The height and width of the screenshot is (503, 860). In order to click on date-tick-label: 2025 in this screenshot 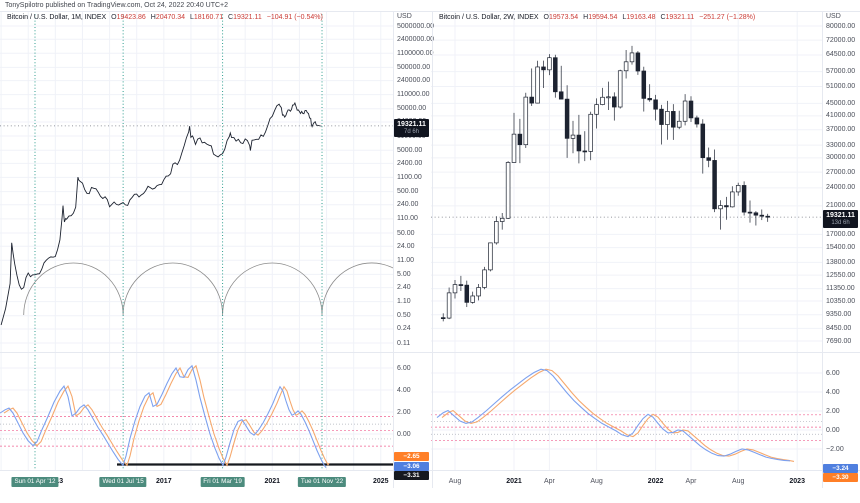, I will do `click(380, 481)`.